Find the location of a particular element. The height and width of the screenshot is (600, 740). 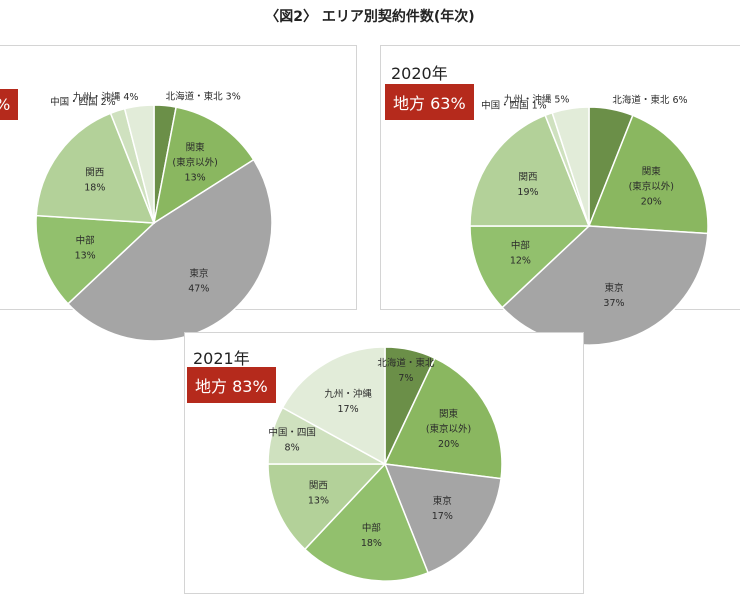

slice-label: 中部 18% is located at coordinates (371, 535).